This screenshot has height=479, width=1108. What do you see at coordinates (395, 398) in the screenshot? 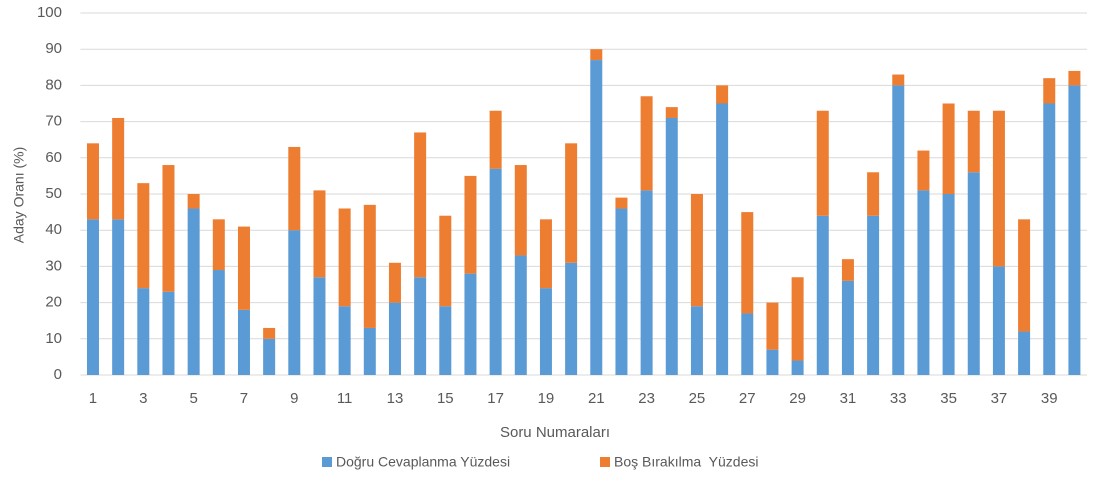
I see `x-tick-label: 13` at bounding box center [395, 398].